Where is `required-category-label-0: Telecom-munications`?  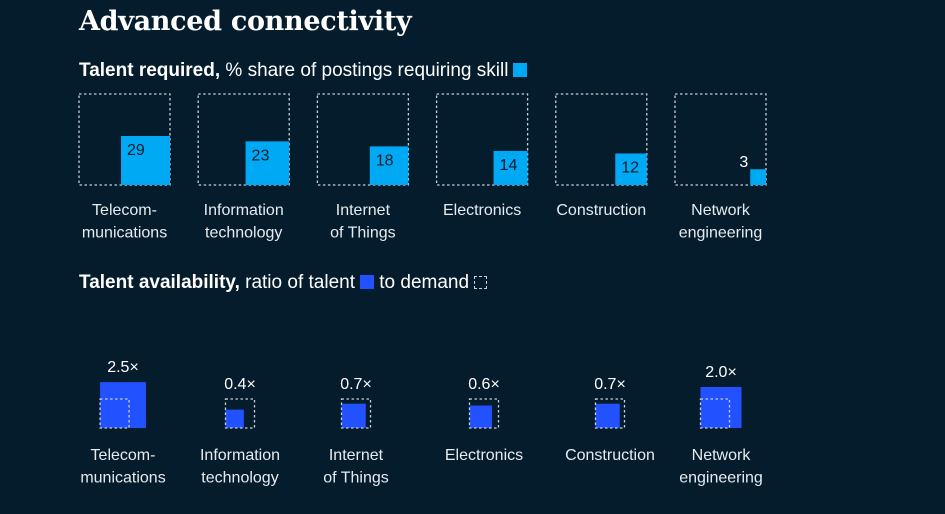
required-category-label-0: Telecom-munications is located at coordinates (124, 222).